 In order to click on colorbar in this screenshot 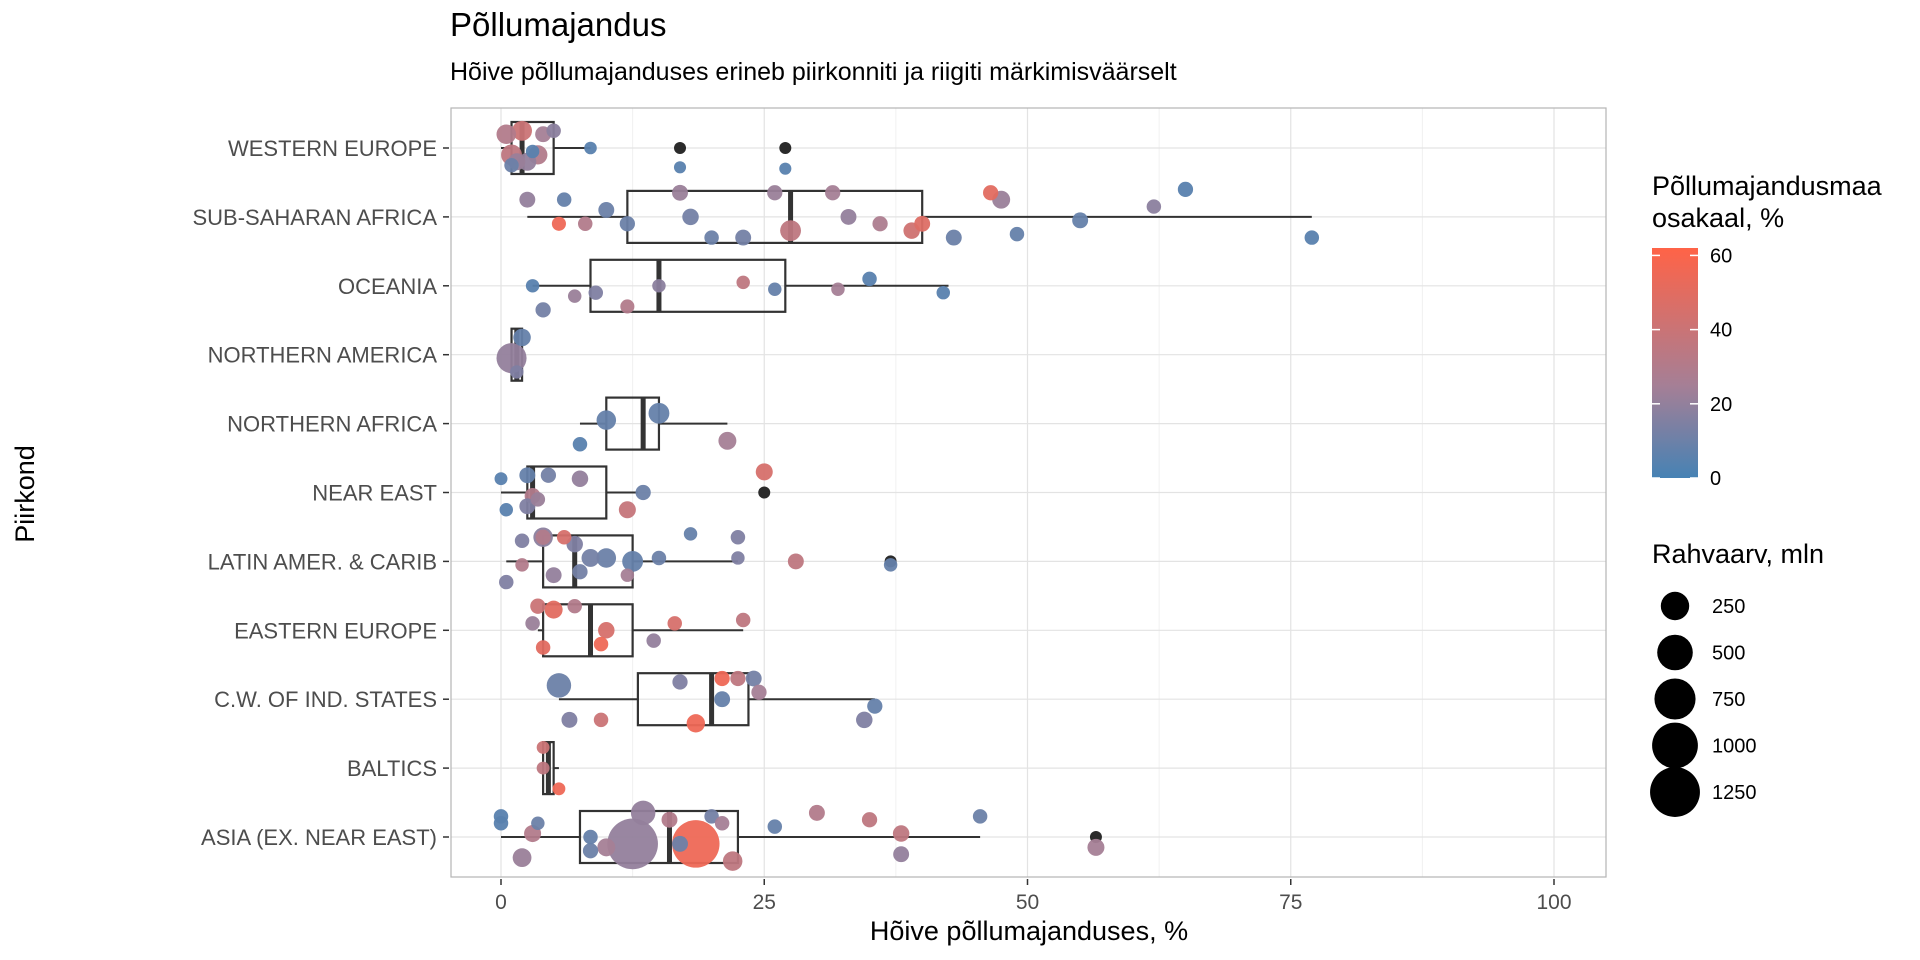, I will do `click(1675, 363)`.